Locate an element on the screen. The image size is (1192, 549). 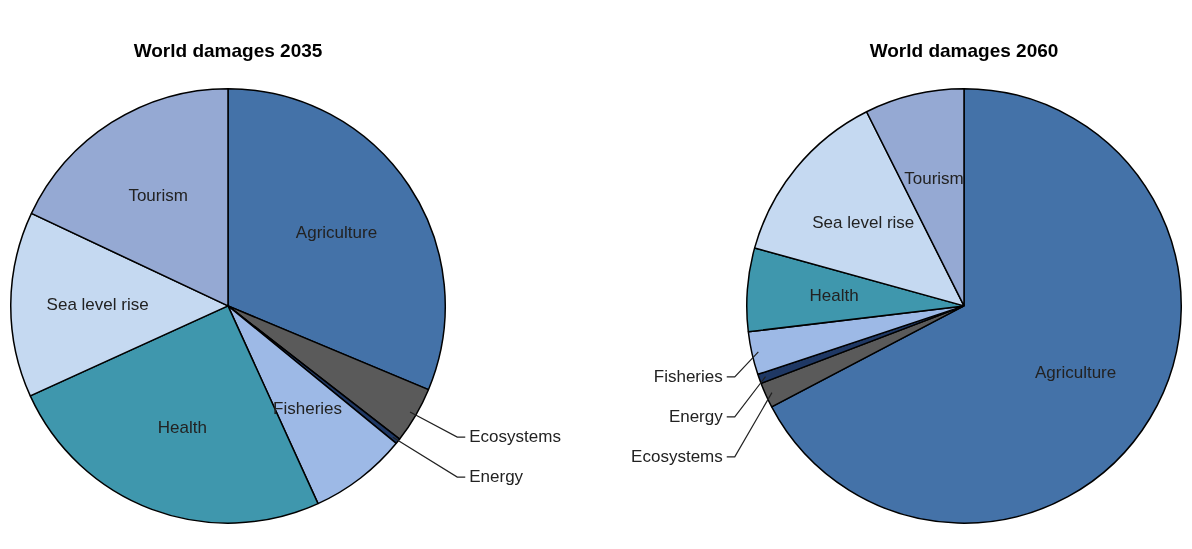
chart-title: World damages 2060 is located at coordinates (964, 50).